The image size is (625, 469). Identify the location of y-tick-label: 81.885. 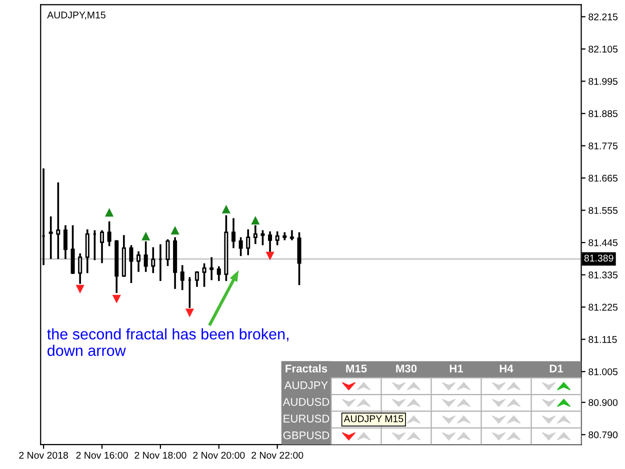
(603, 114).